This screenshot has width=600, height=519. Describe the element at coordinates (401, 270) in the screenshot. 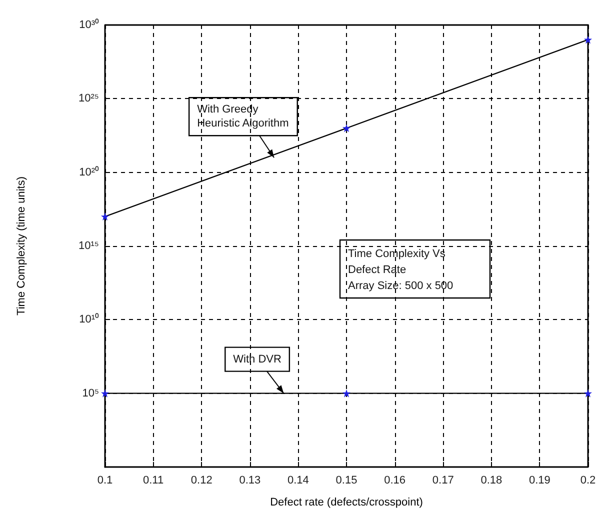

I see `annotation: Time Complexity Vs Defect Rate Array Size: 500 x 500` at that location.